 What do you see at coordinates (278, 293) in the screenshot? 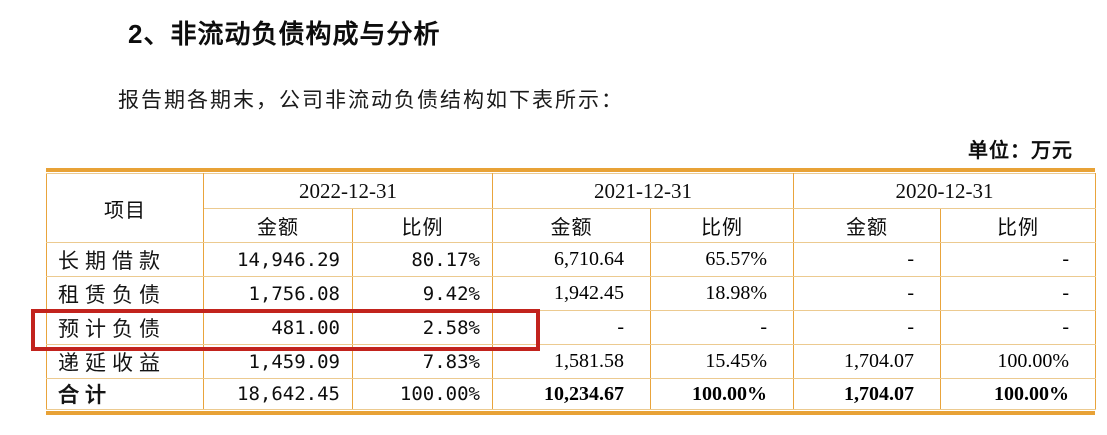
I see `amount-cell: 1,756.08` at bounding box center [278, 293].